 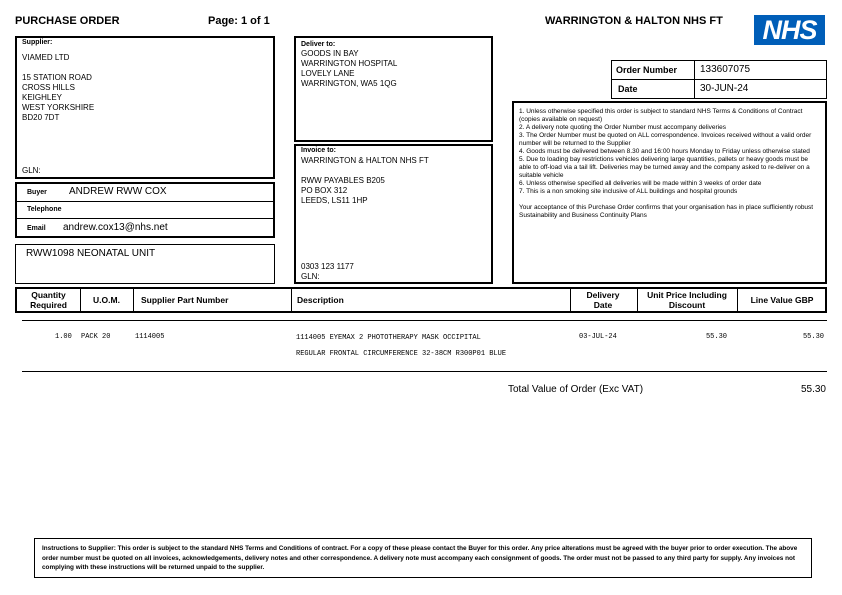 I want to click on address-line: CROSS HILLS, so click(x=48, y=87).